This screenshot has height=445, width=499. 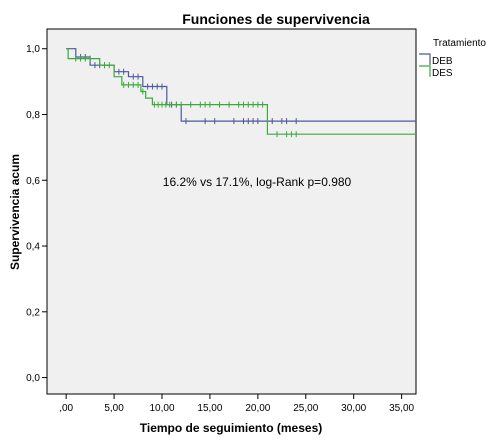 What do you see at coordinates (459, 43) in the screenshot?
I see `legend-title: Tratamiento` at bounding box center [459, 43].